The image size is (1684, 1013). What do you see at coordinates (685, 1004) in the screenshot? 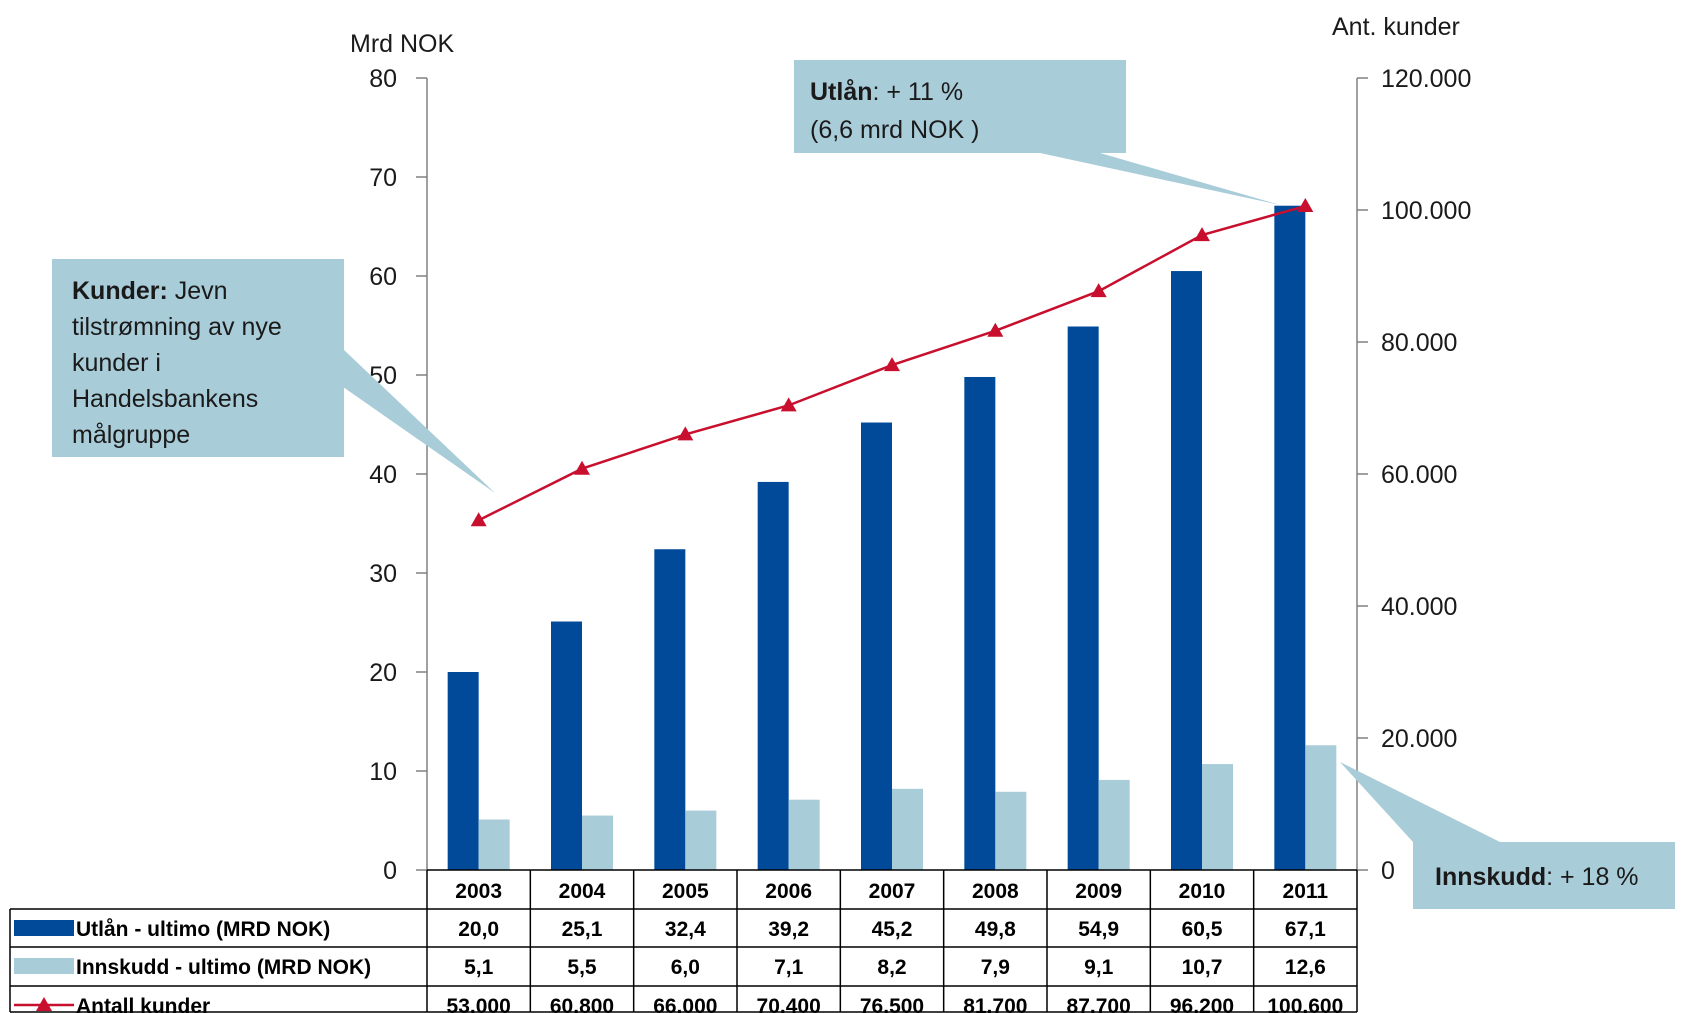
I see `table-cell: 66.000` at bounding box center [685, 1004].